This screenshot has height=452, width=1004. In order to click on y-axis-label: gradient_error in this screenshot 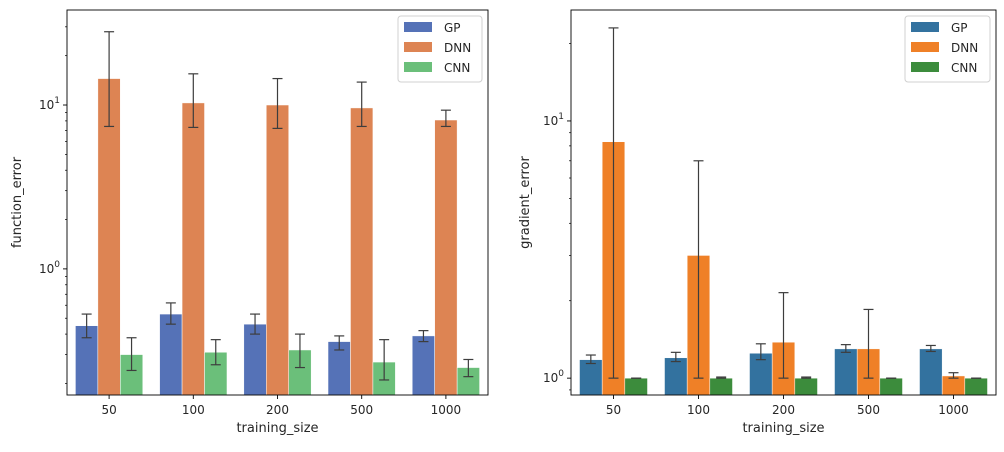, I will do `click(525, 201)`.